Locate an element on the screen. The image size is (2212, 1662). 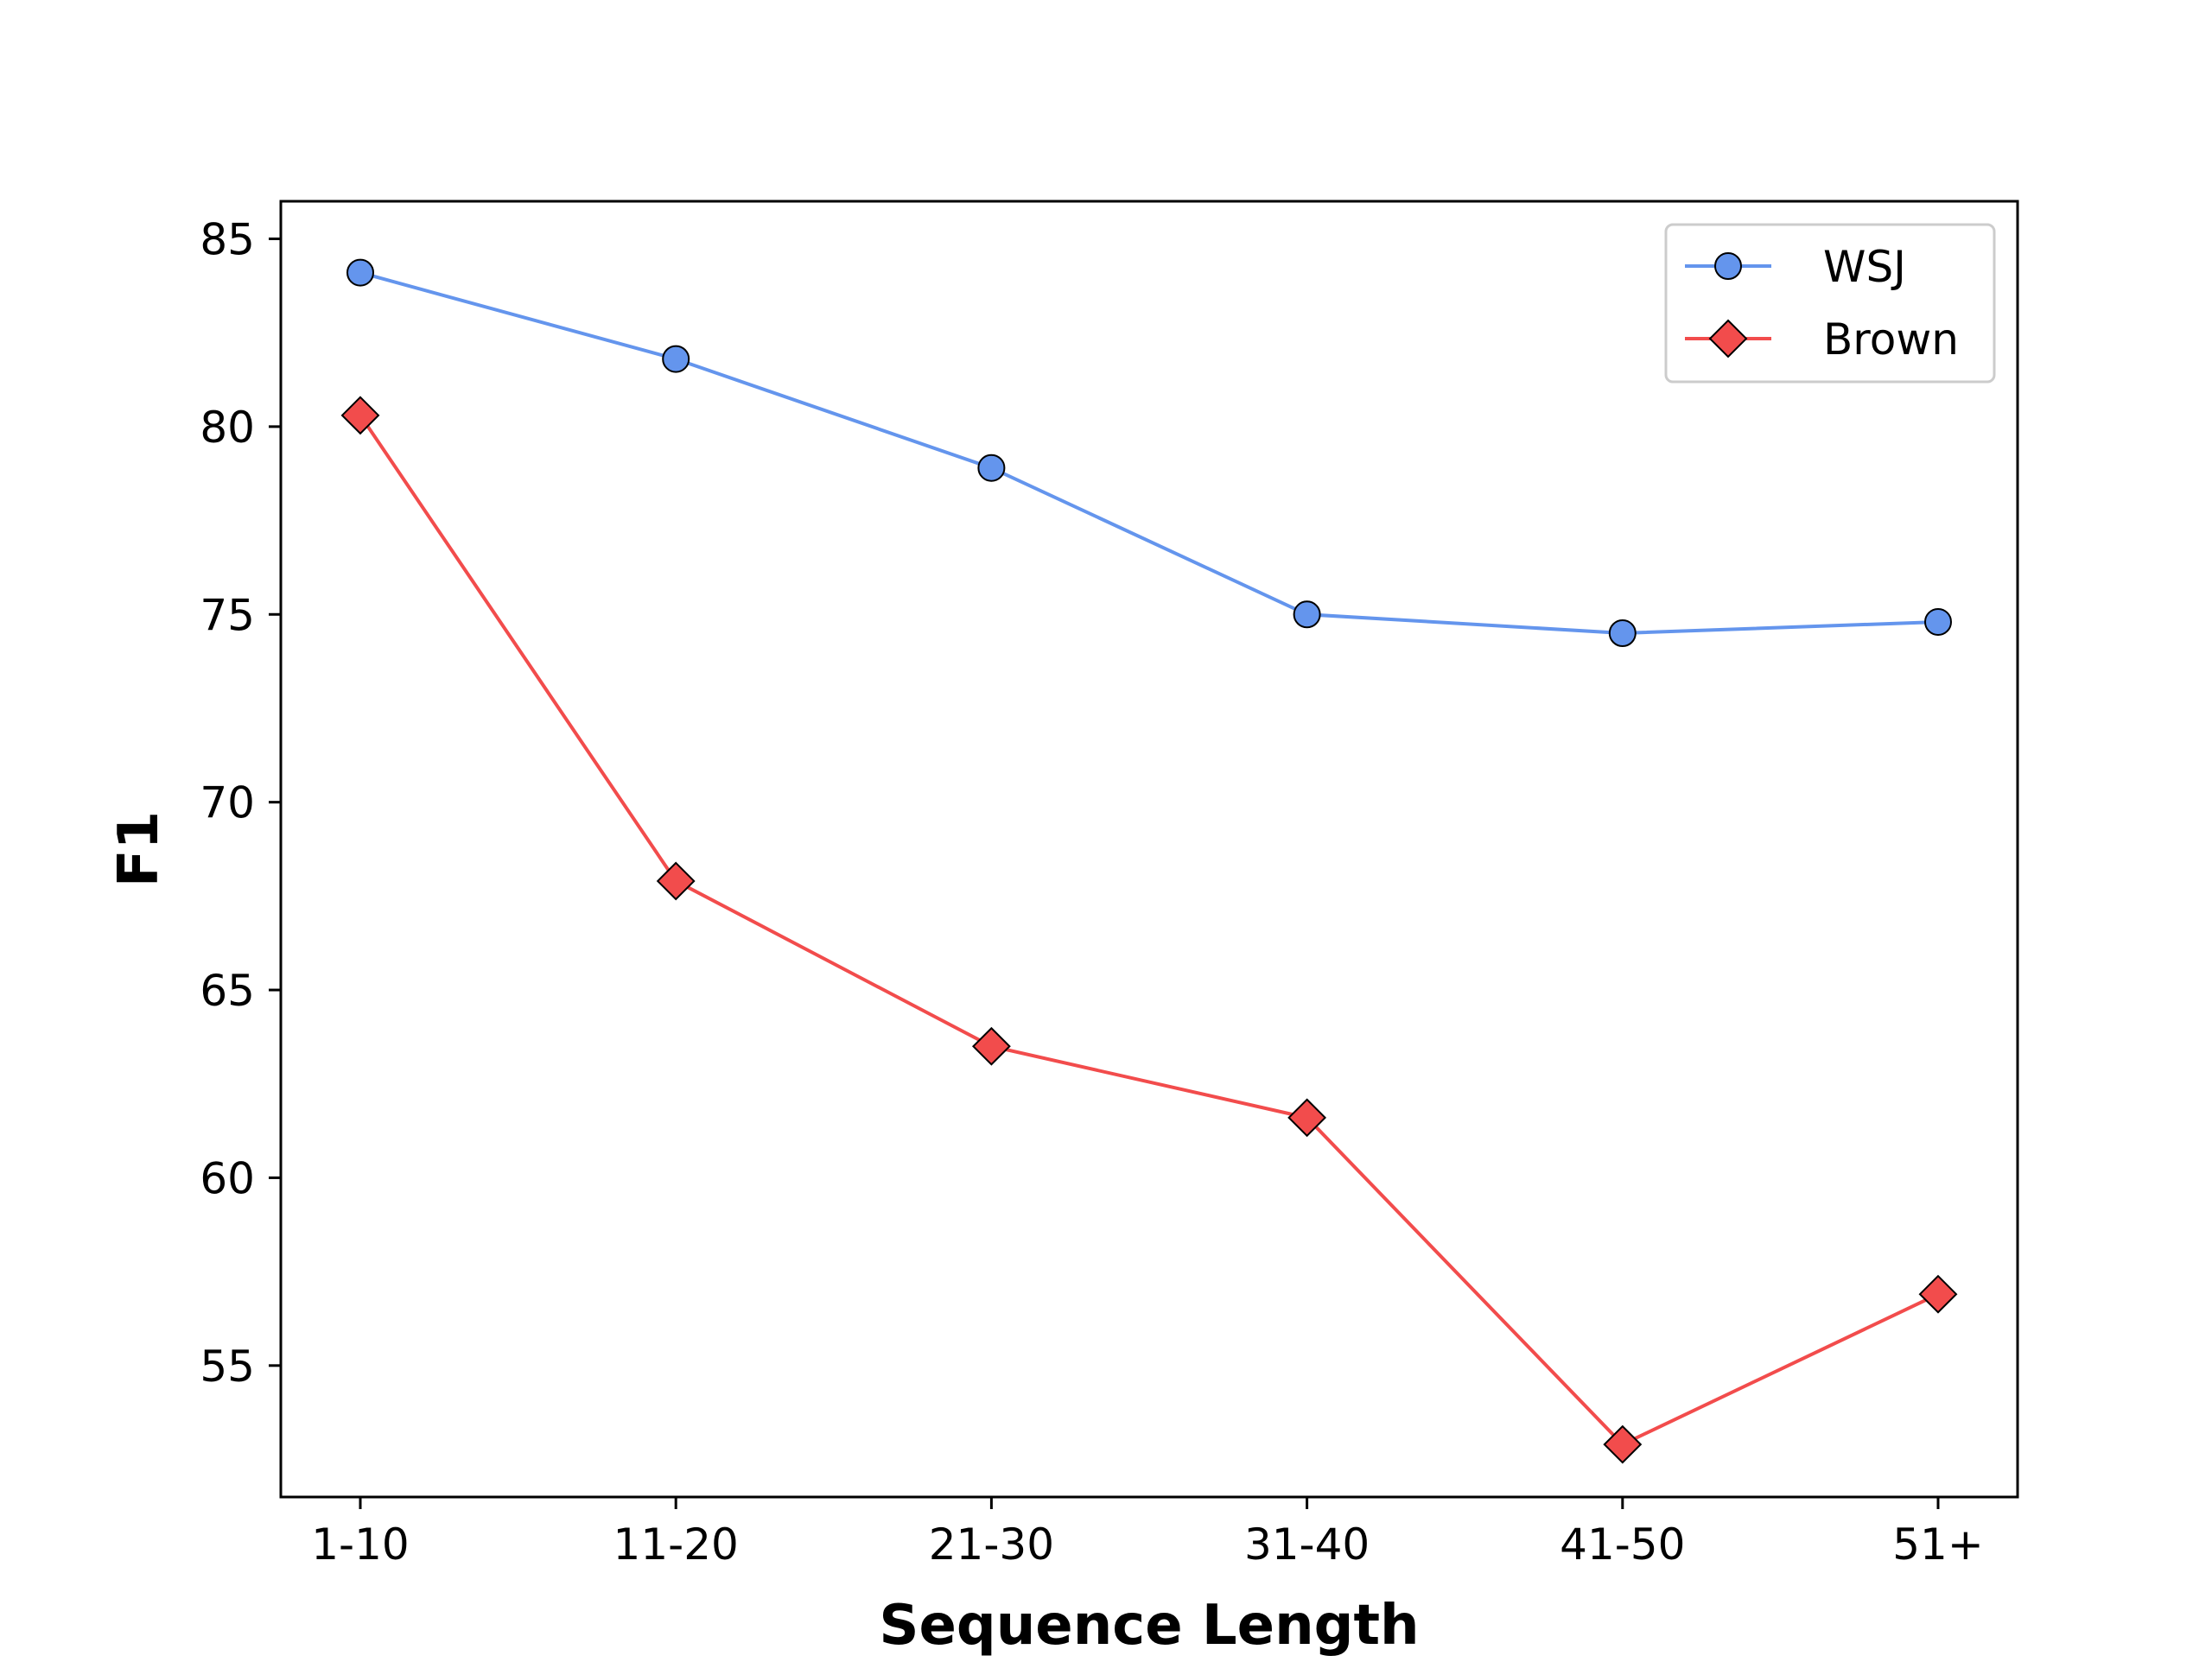
y-tick-label: 85 is located at coordinates (227, 239).